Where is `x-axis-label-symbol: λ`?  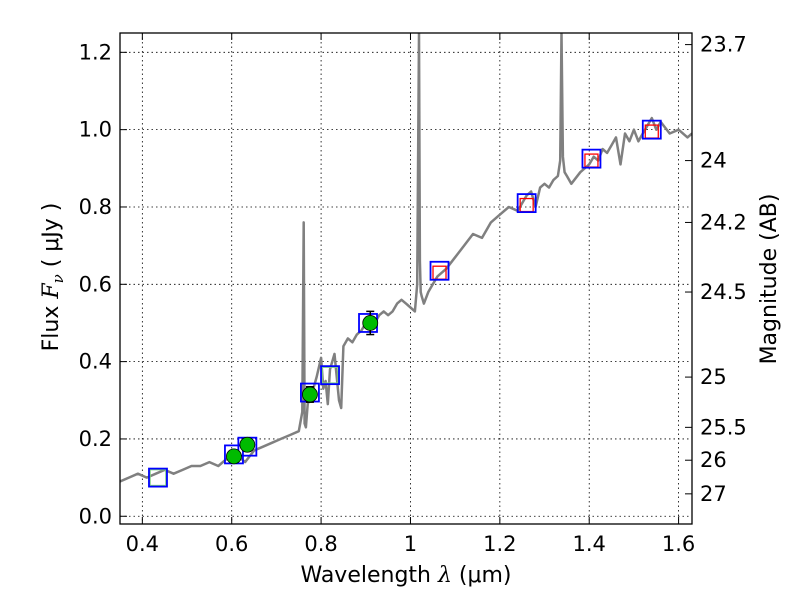 x-axis-label-symbol: λ is located at coordinates (444, 575).